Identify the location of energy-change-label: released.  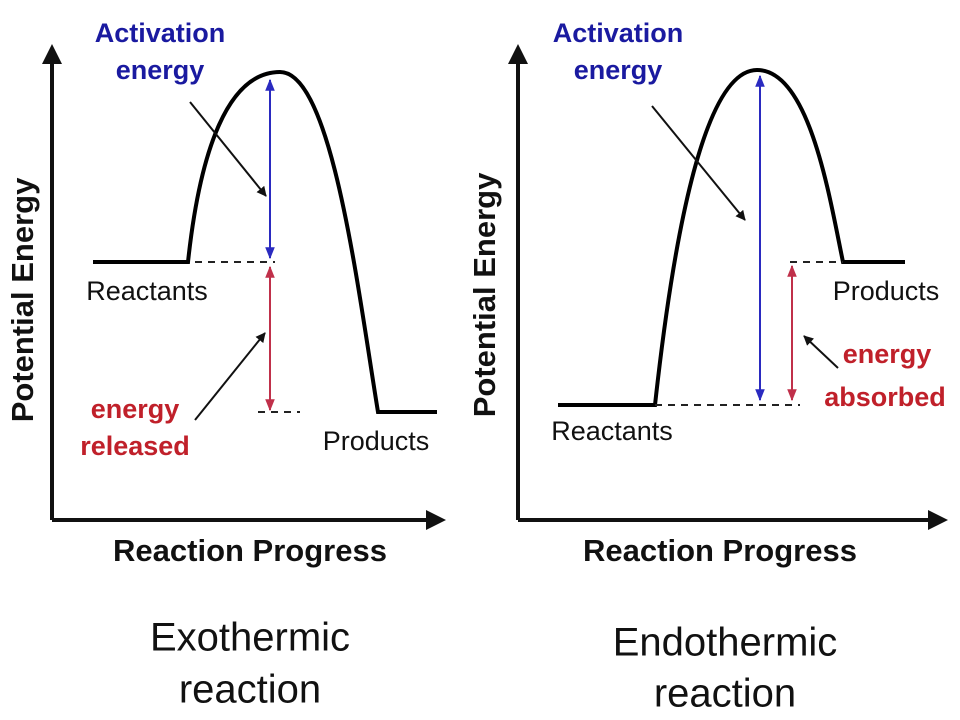
(135, 446).